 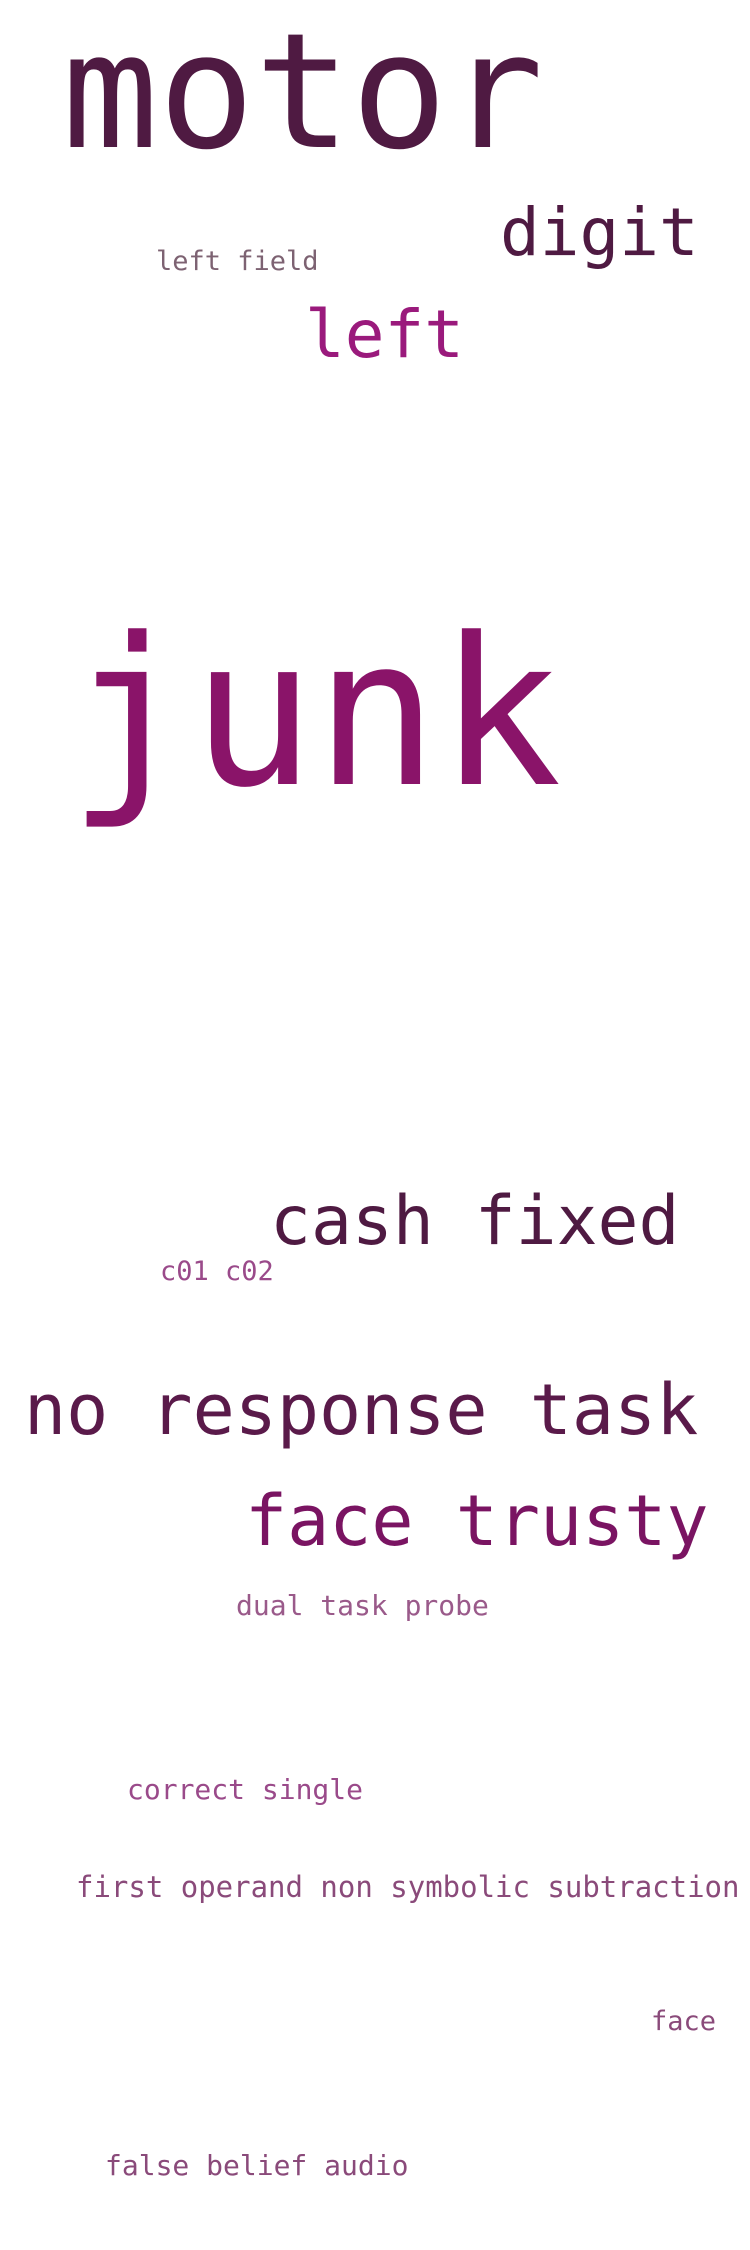 I want to click on word-digit: digit, so click(x=599, y=232).